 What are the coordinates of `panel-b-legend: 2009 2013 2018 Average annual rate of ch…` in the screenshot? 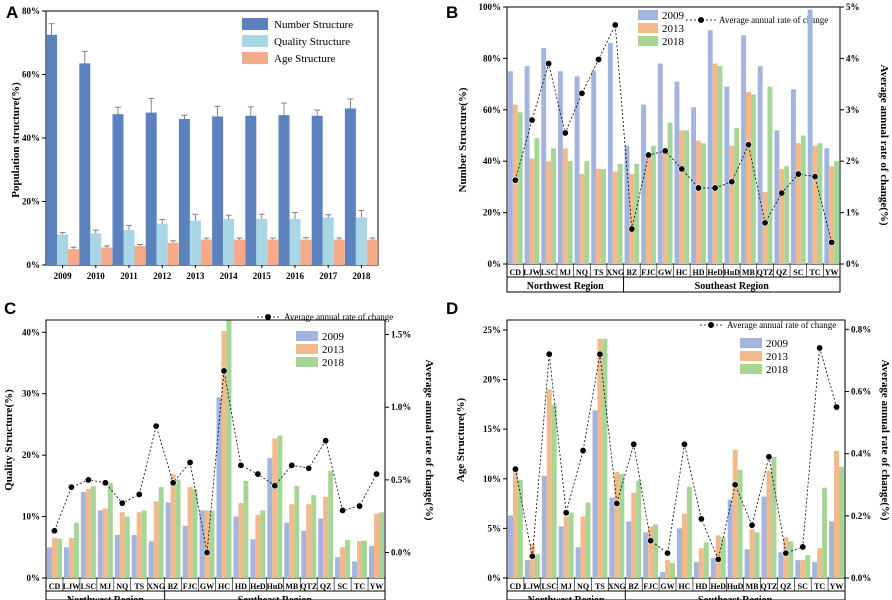 It's located at (733, 29).